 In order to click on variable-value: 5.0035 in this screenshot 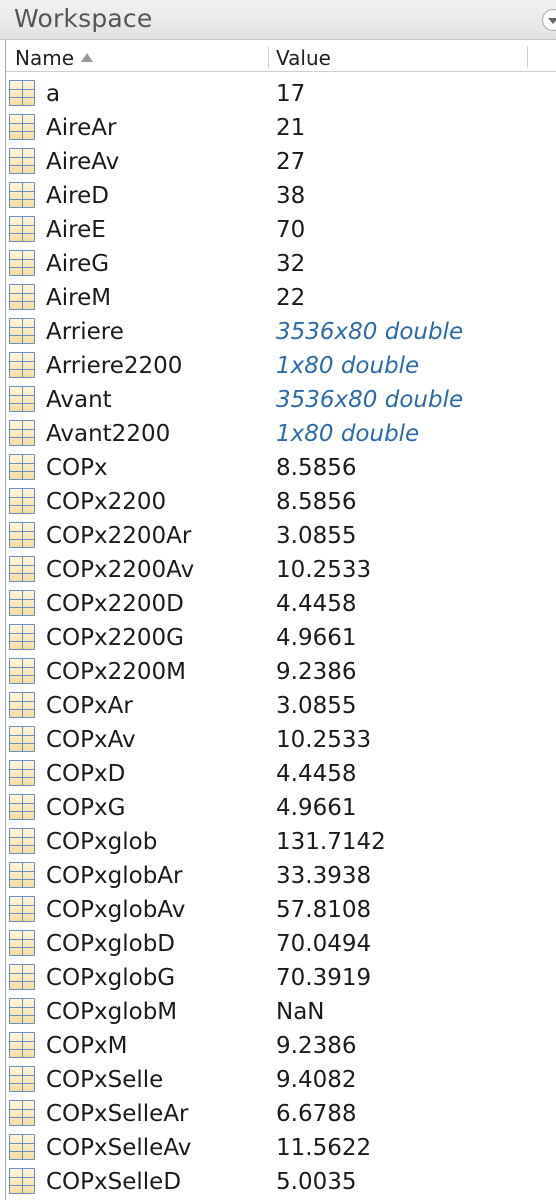, I will do `click(316, 1182)`.